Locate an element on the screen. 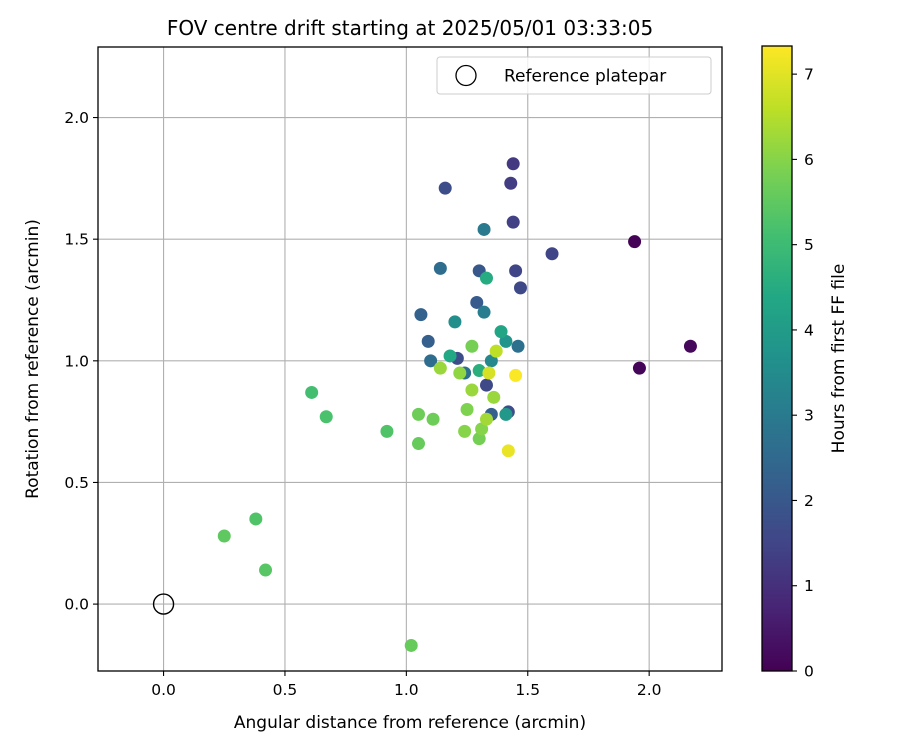  y-tick-label: 1.0 is located at coordinates (76, 361).